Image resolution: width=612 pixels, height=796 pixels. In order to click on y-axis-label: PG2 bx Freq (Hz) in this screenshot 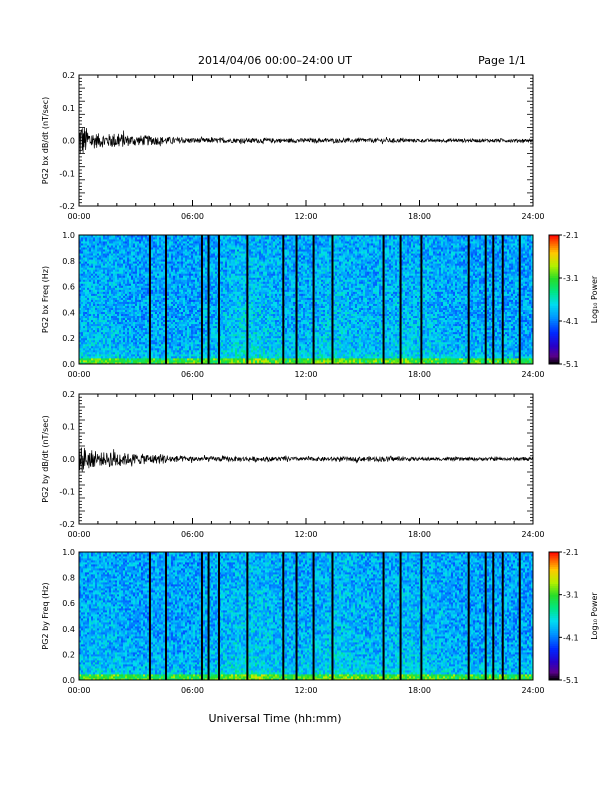, I will do `click(45, 299)`.